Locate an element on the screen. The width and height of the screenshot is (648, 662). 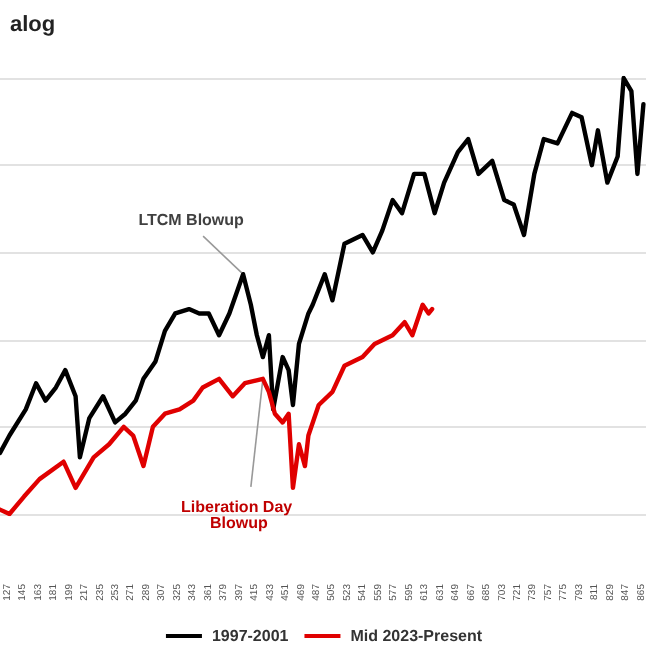
legend-label: Mid 2023-Present is located at coordinates (416, 636).